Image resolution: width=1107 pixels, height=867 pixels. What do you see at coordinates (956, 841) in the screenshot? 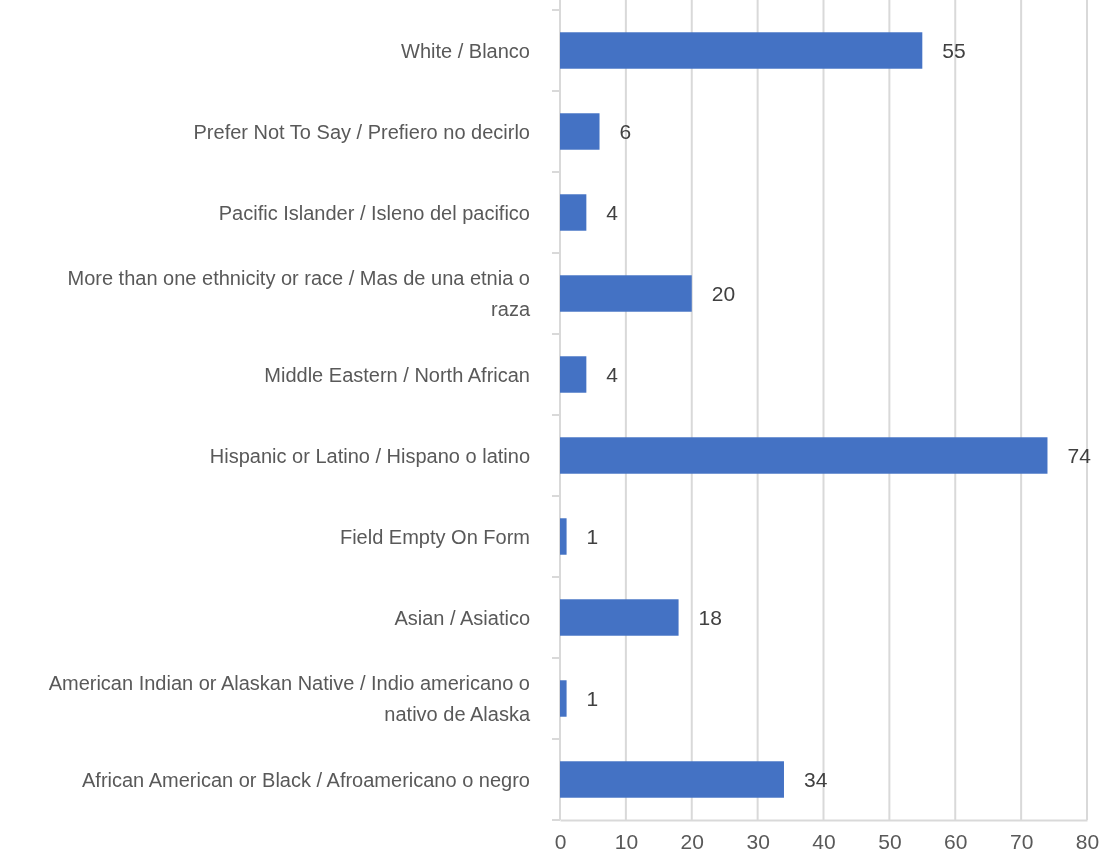
I see `x-tick-label: 60` at bounding box center [956, 841].